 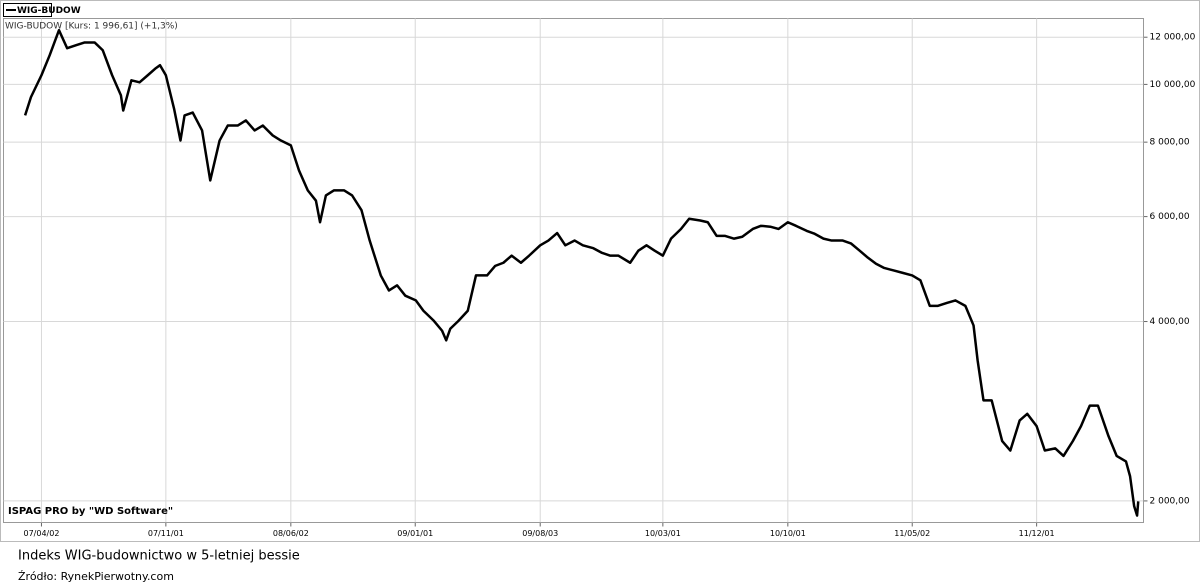 What do you see at coordinates (415, 533) in the screenshot?
I see `x-tick-label: 09/01/01` at bounding box center [415, 533].